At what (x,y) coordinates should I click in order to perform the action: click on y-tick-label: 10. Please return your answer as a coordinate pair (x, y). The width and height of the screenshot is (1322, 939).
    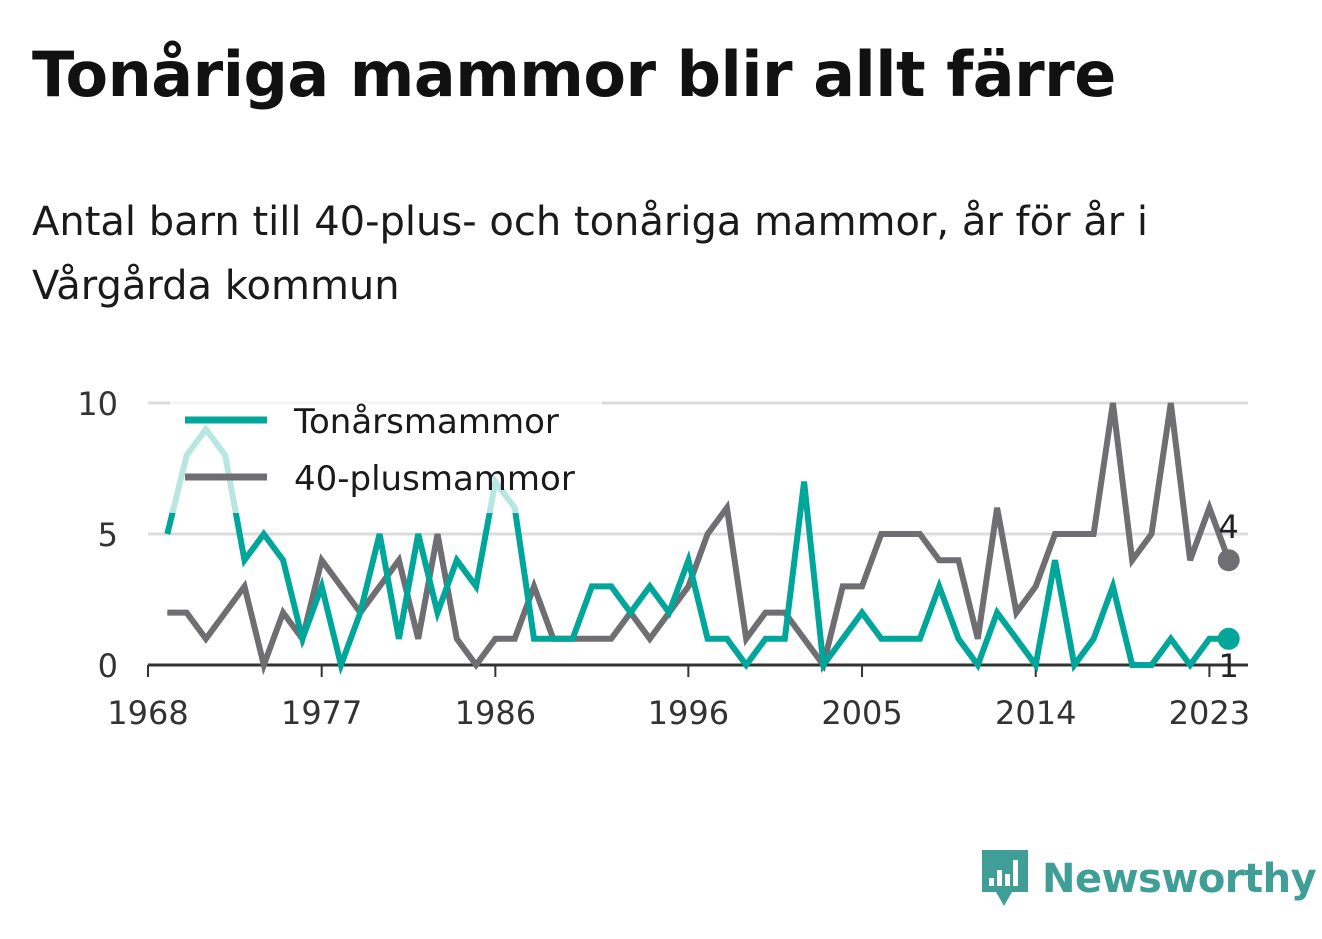
    Looking at the image, I should click on (97, 404).